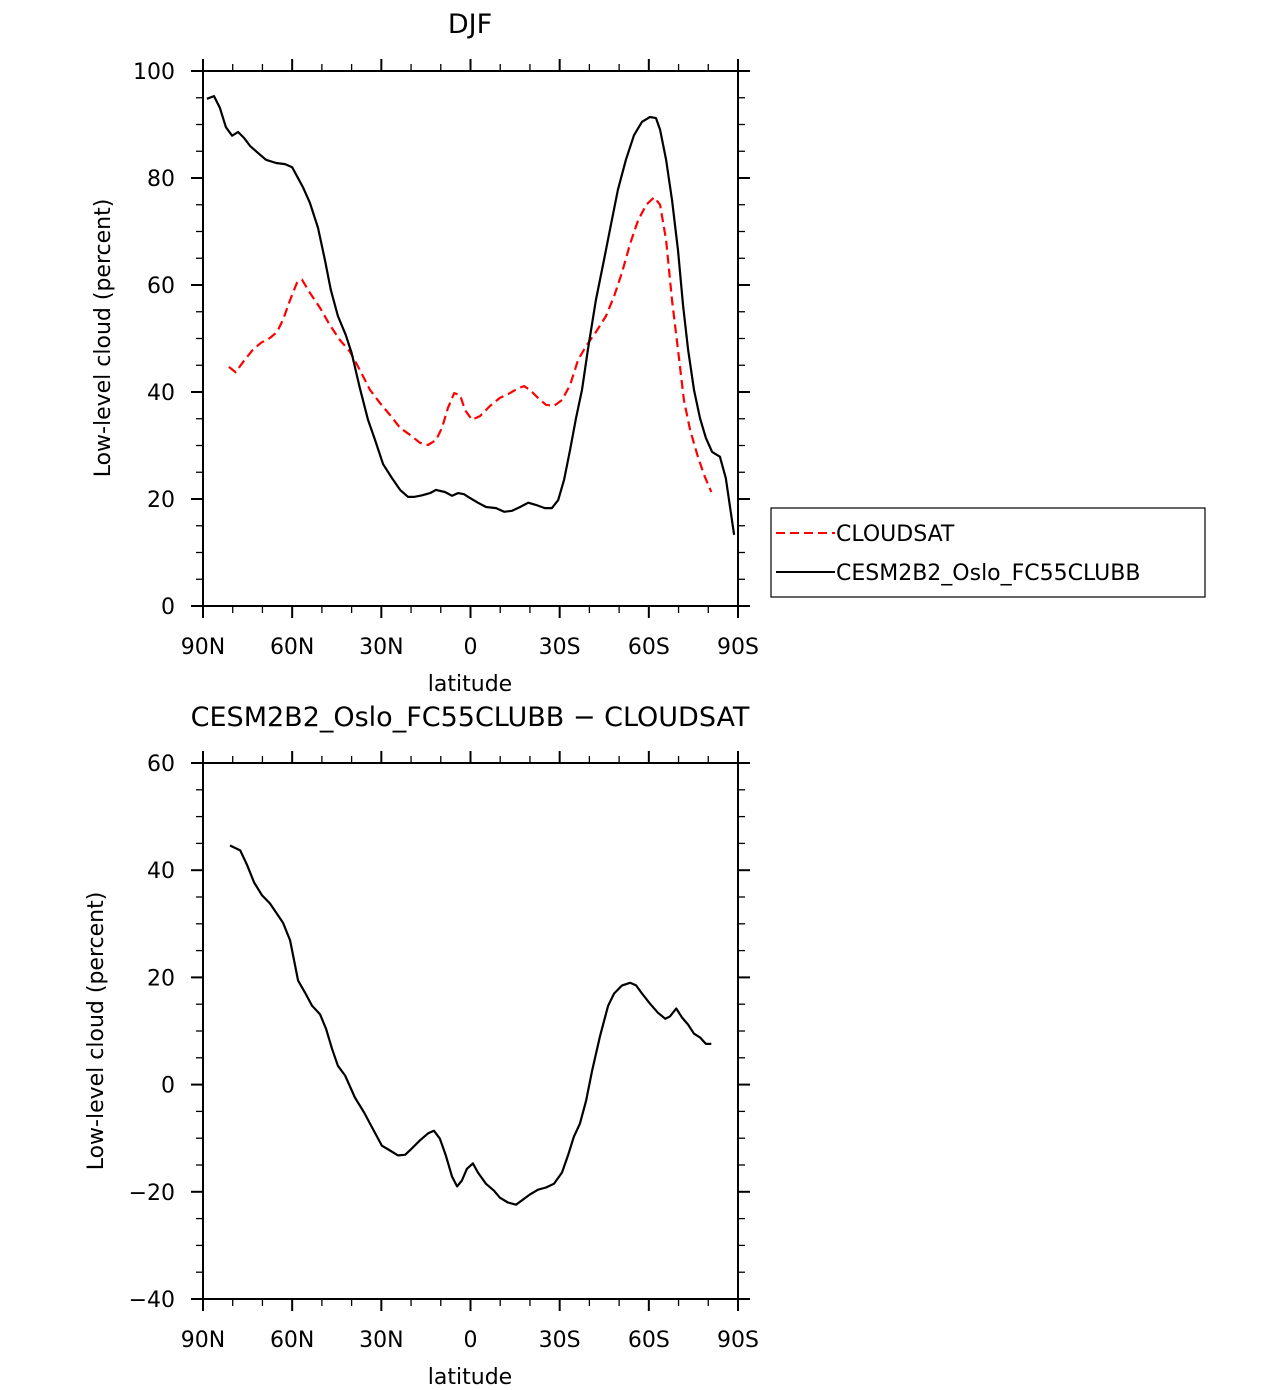  Describe the element at coordinates (96, 1031) in the screenshot. I see `bottom-y-axis-label: Low-level cloud (percent)` at that location.